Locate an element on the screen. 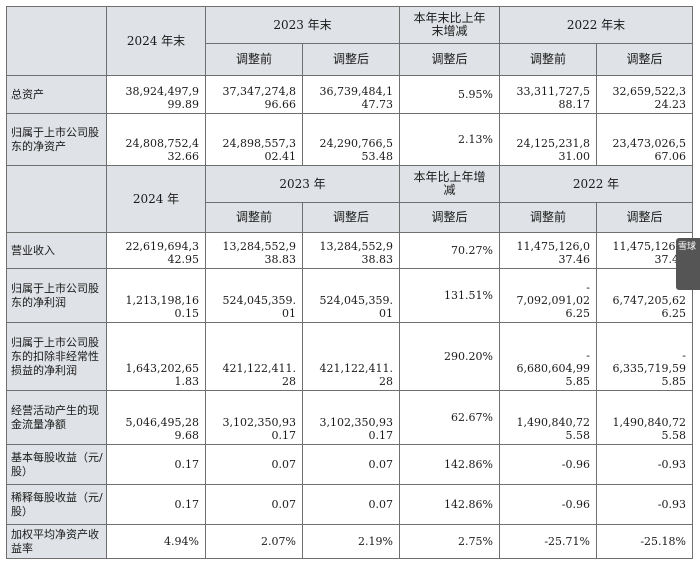 This screenshot has width=700, height=568. value-2023-after: 36,739,484,1 47.73 is located at coordinates (351, 94).